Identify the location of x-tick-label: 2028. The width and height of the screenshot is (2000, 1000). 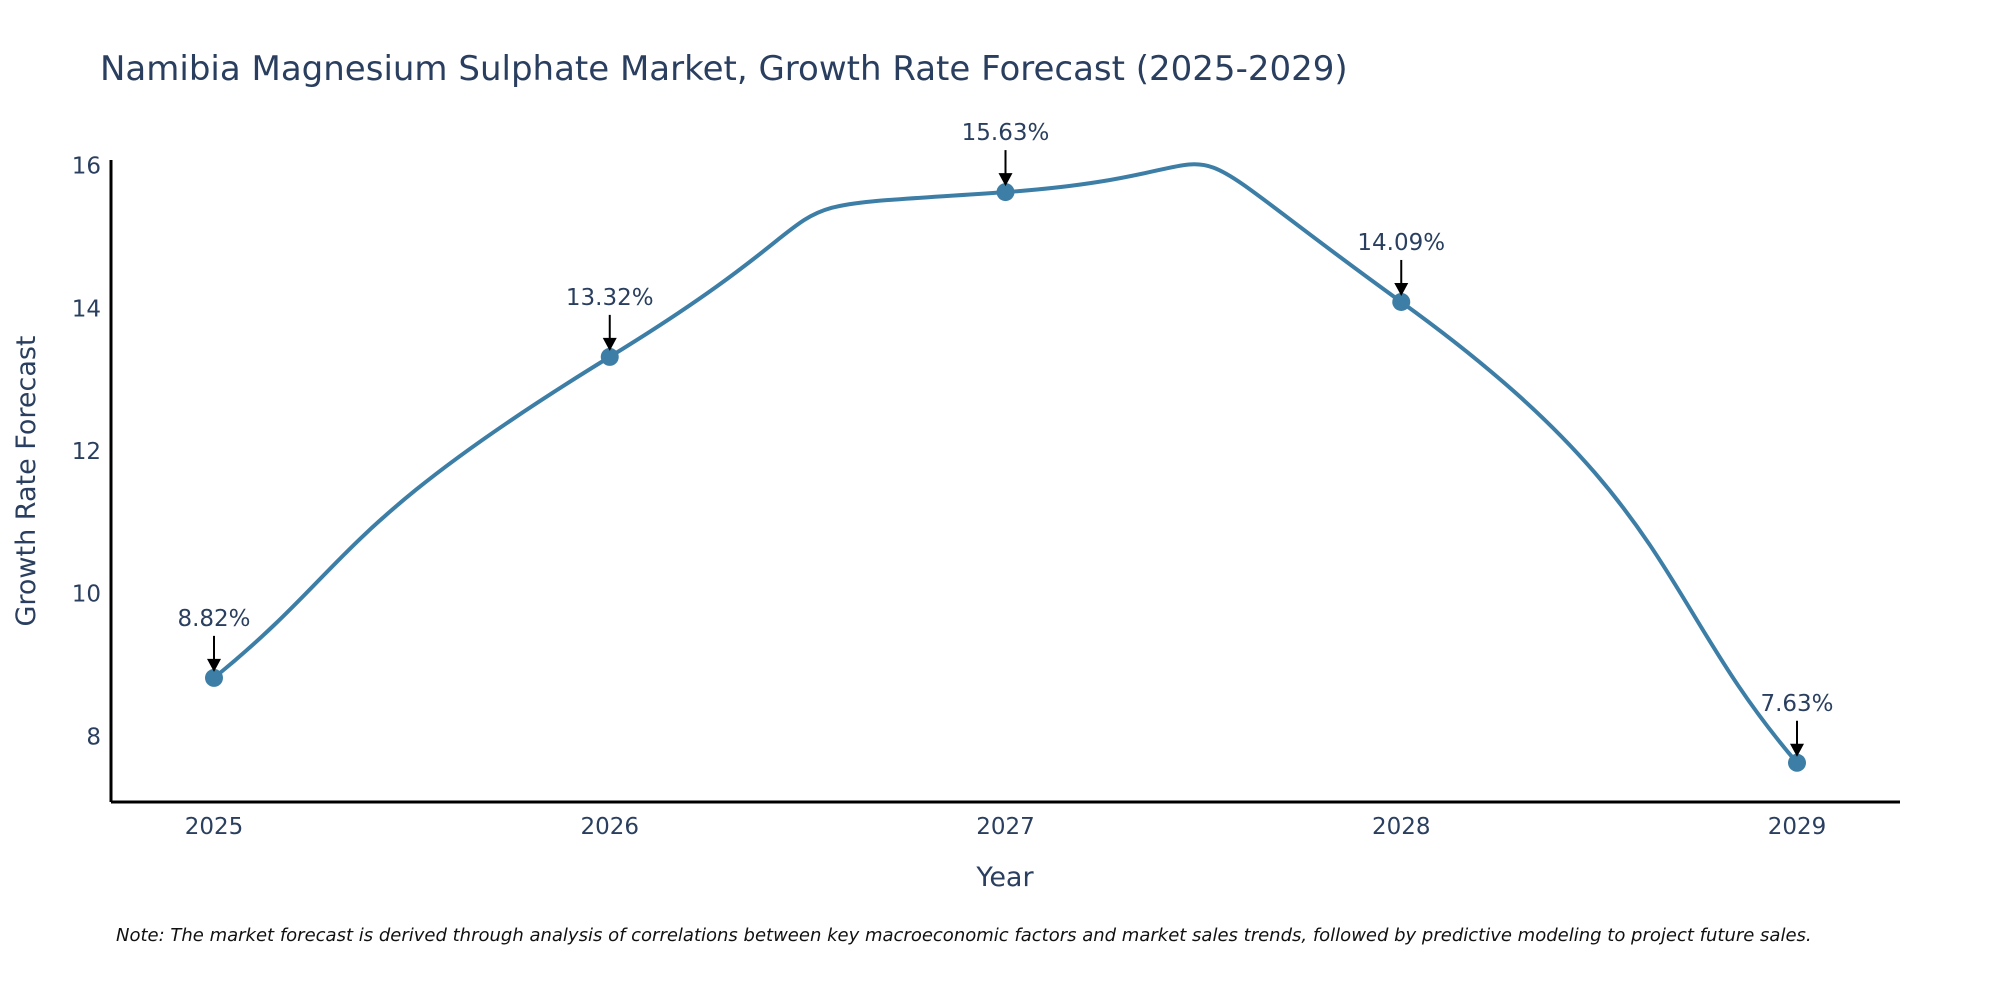
(1401, 827).